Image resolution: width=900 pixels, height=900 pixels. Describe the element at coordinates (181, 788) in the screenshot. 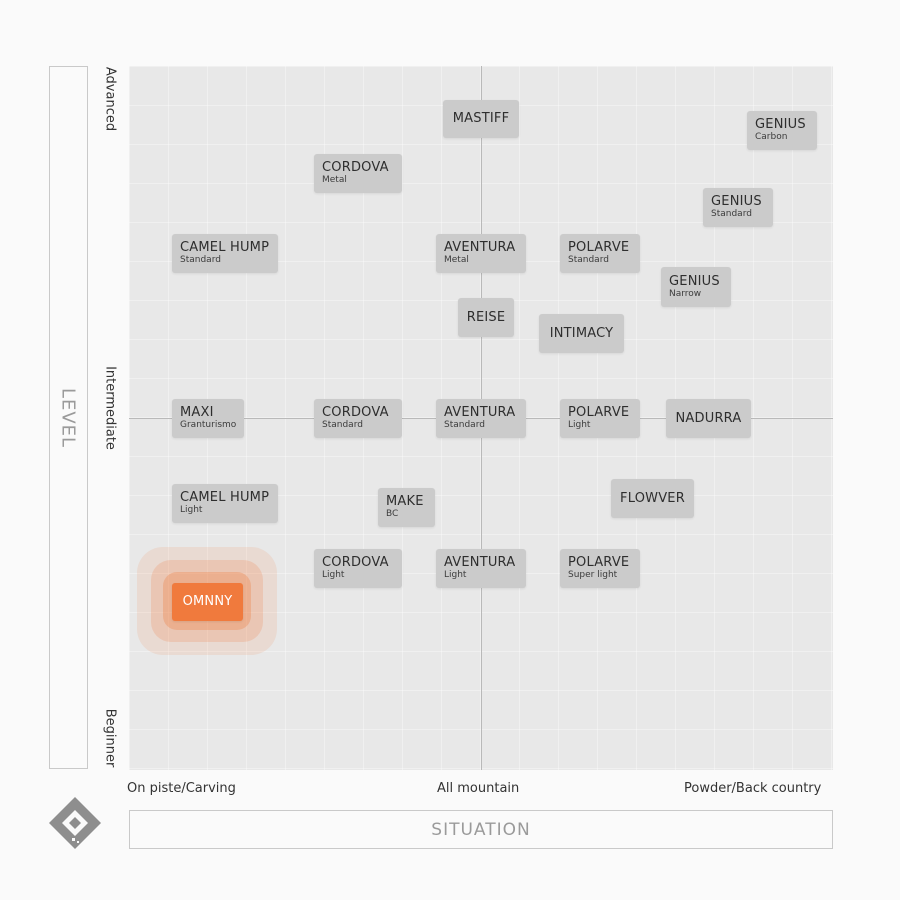

I see `x-tick-on-piste: On piste/Carving` at that location.